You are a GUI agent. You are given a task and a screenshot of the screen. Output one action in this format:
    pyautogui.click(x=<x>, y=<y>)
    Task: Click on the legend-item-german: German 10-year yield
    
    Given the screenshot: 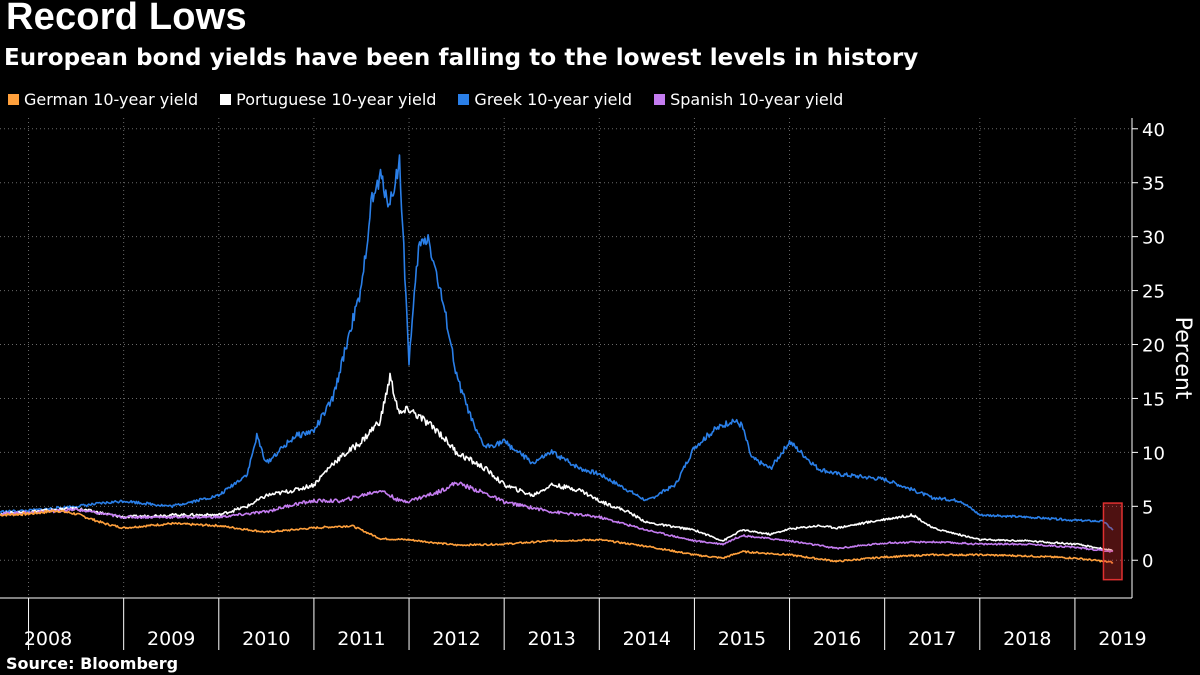 What is the action you would take?
    pyautogui.click(x=103, y=99)
    